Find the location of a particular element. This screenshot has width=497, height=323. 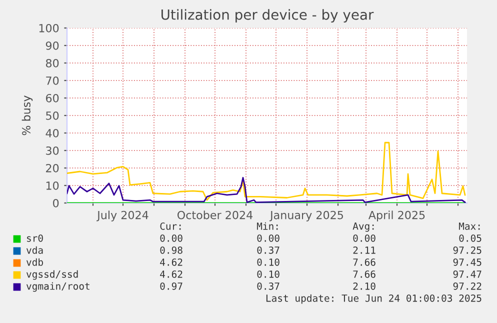

text: 97.25 is located at coordinates (467, 250).